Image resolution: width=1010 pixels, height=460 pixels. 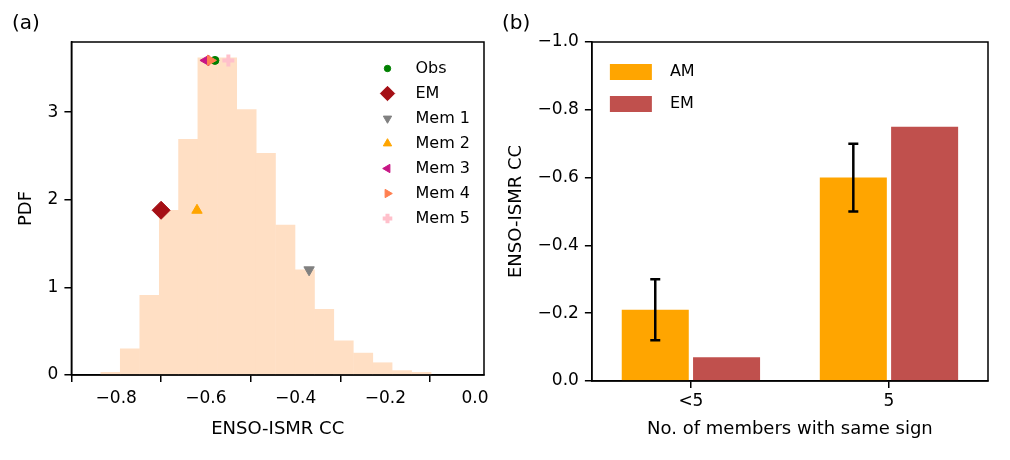 I want to click on y-tick-label: 1, so click(x=53, y=285).